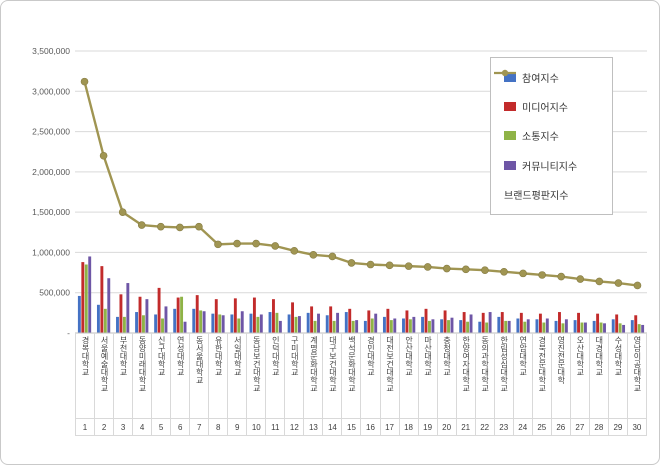 Image resolution: width=660 pixels, height=465 pixels. Describe the element at coordinates (556, 135) in the screenshot. I see `legend-item: 소통지수` at that location.